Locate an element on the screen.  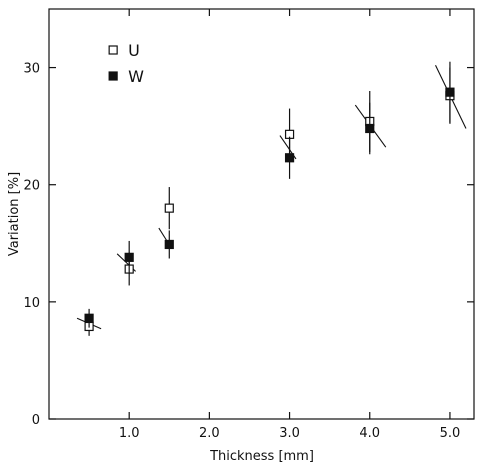
slope-segment is located at coordinates (163, 235).